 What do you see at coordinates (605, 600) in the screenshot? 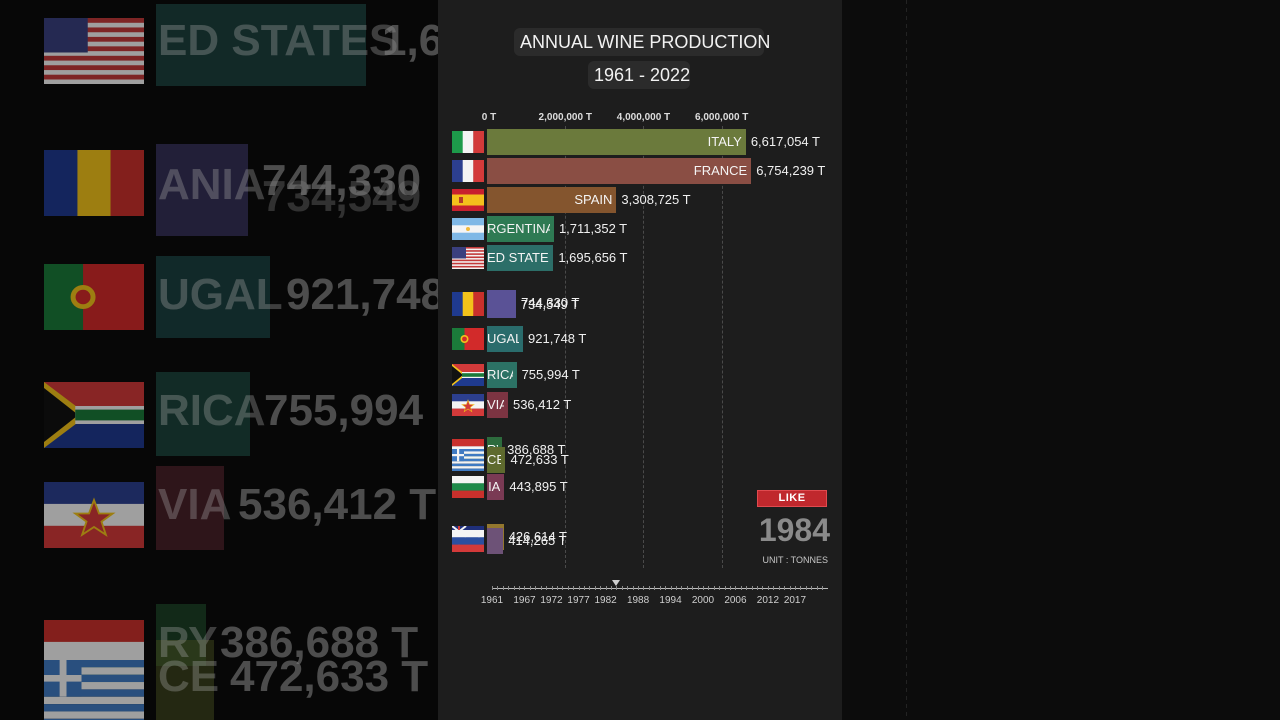
I see `timeline-year-label: 1982` at bounding box center [605, 600].